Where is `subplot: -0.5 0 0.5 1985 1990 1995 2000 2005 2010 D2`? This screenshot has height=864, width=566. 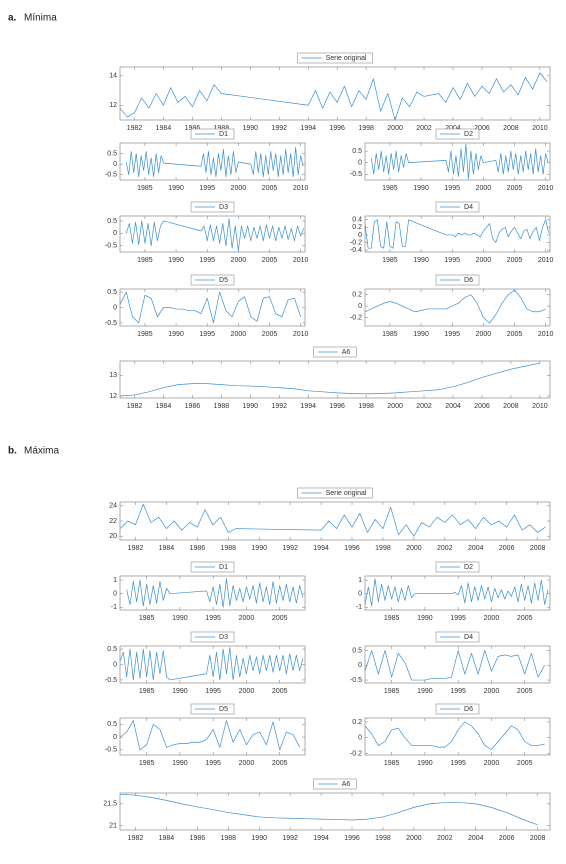 subplot: -0.5 0 0.5 1985 1990 1995 2000 2005 2010 D2 is located at coordinates (452, 160).